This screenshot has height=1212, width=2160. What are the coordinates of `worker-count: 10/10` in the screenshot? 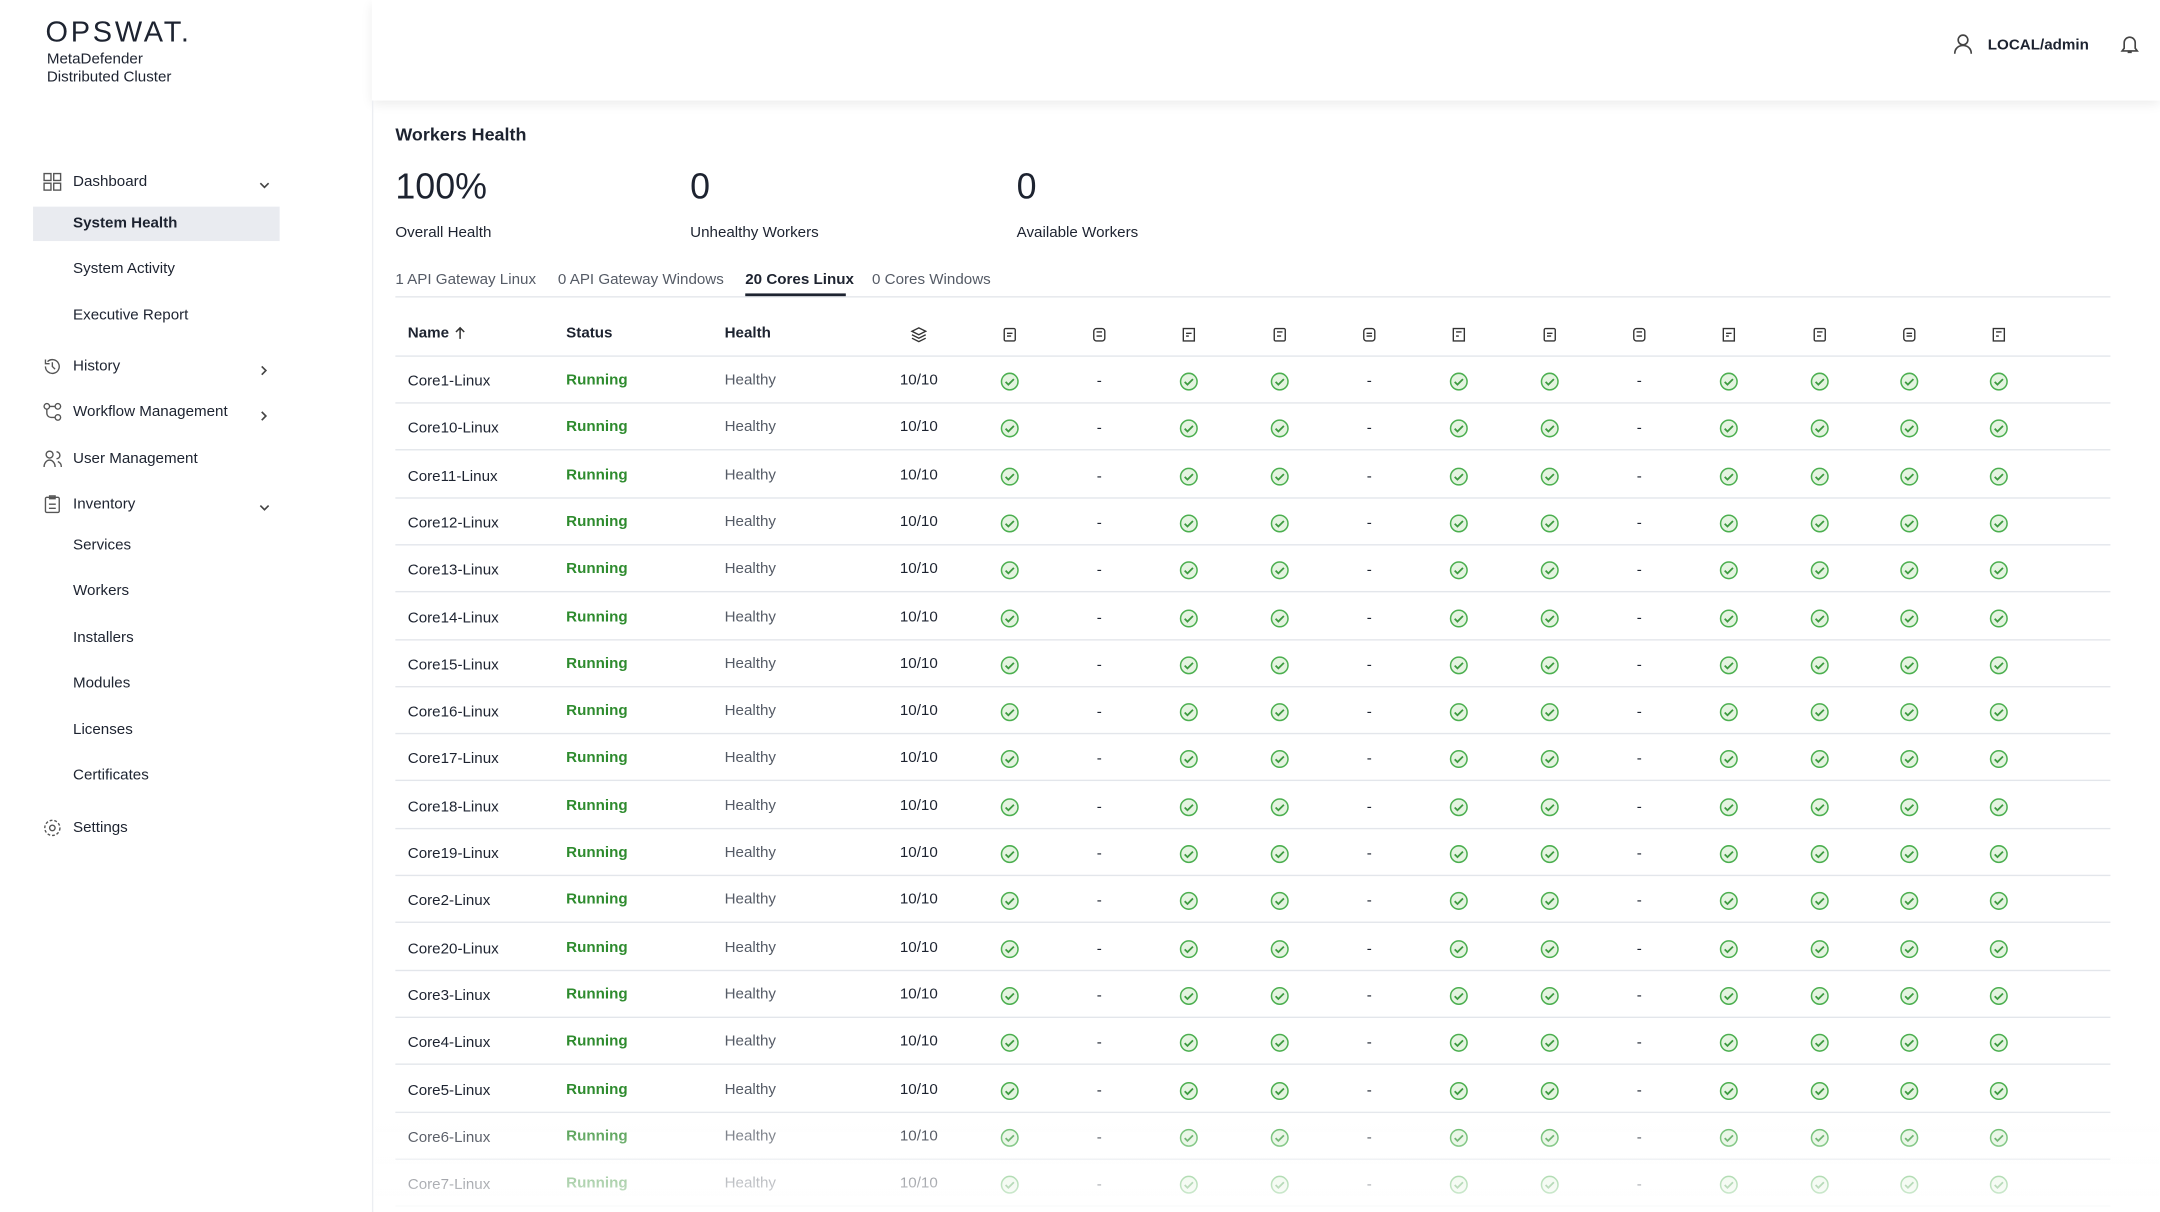 It's located at (918, 900).